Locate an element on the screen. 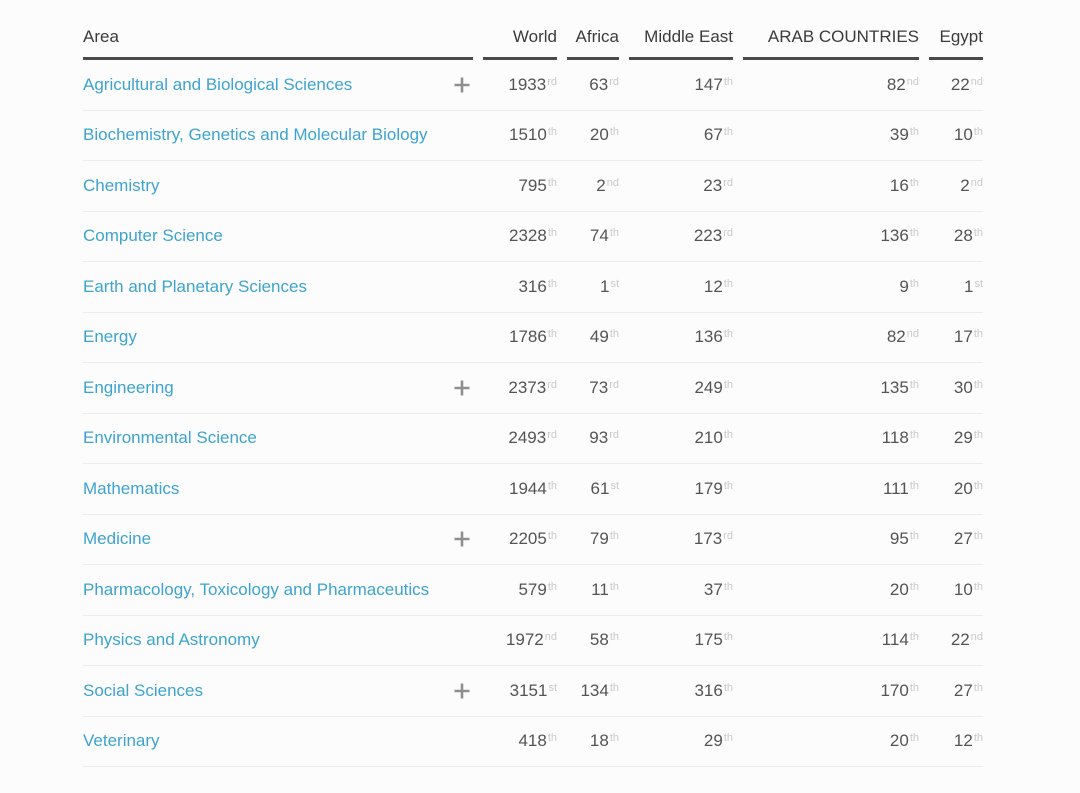 The height and width of the screenshot is (793, 1080). area-link: Social Sciences is located at coordinates (143, 690).